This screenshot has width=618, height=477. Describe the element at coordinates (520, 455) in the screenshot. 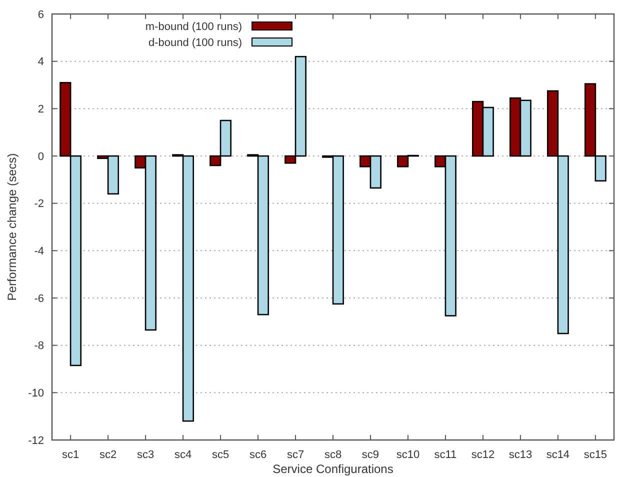

I see `x-tick-label: sc13` at that location.